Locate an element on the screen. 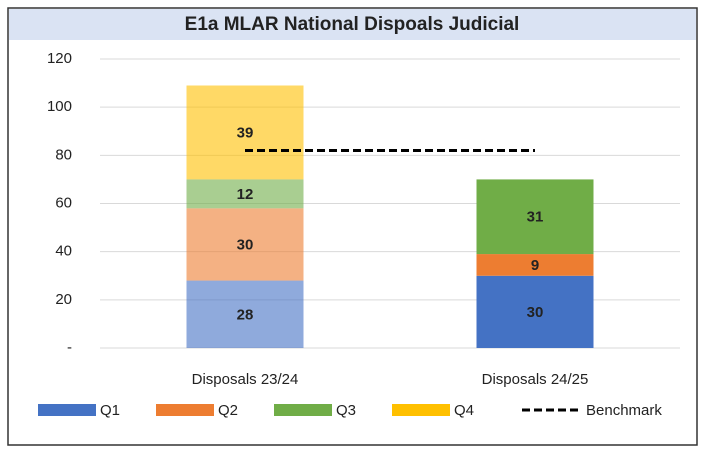 The height and width of the screenshot is (458, 705). legend-label: Q3 is located at coordinates (346, 410).